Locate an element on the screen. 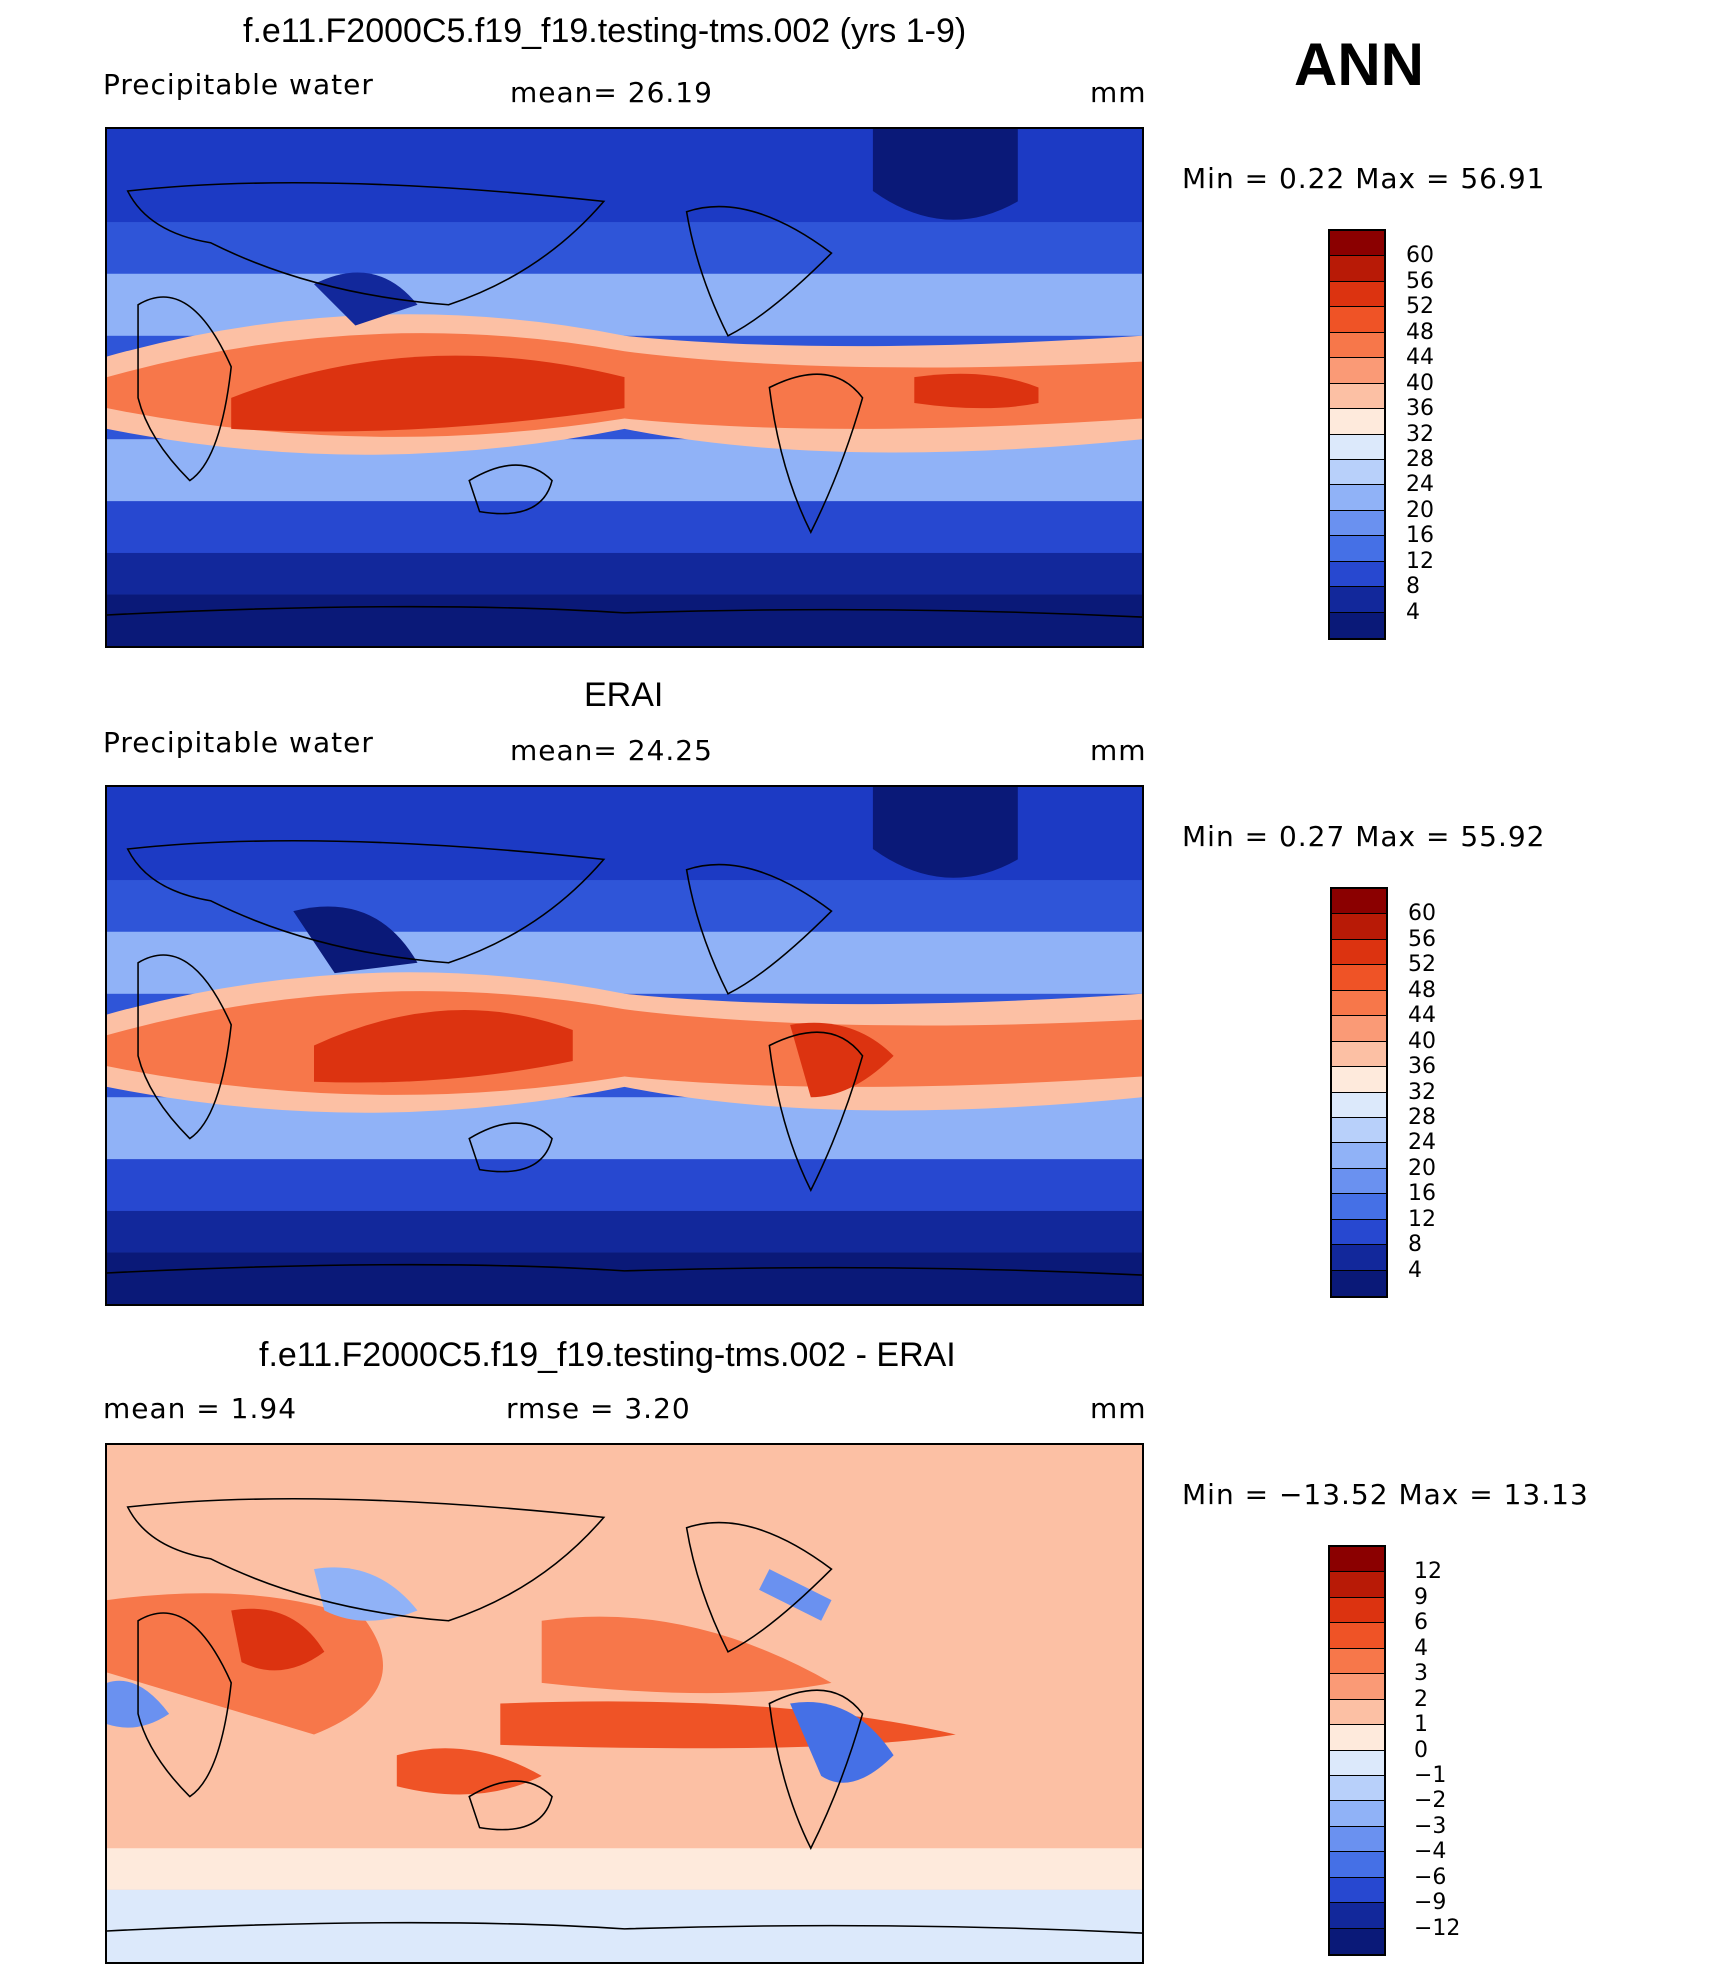  colorbar-tick-label: 2 is located at coordinates (1421, 1699).